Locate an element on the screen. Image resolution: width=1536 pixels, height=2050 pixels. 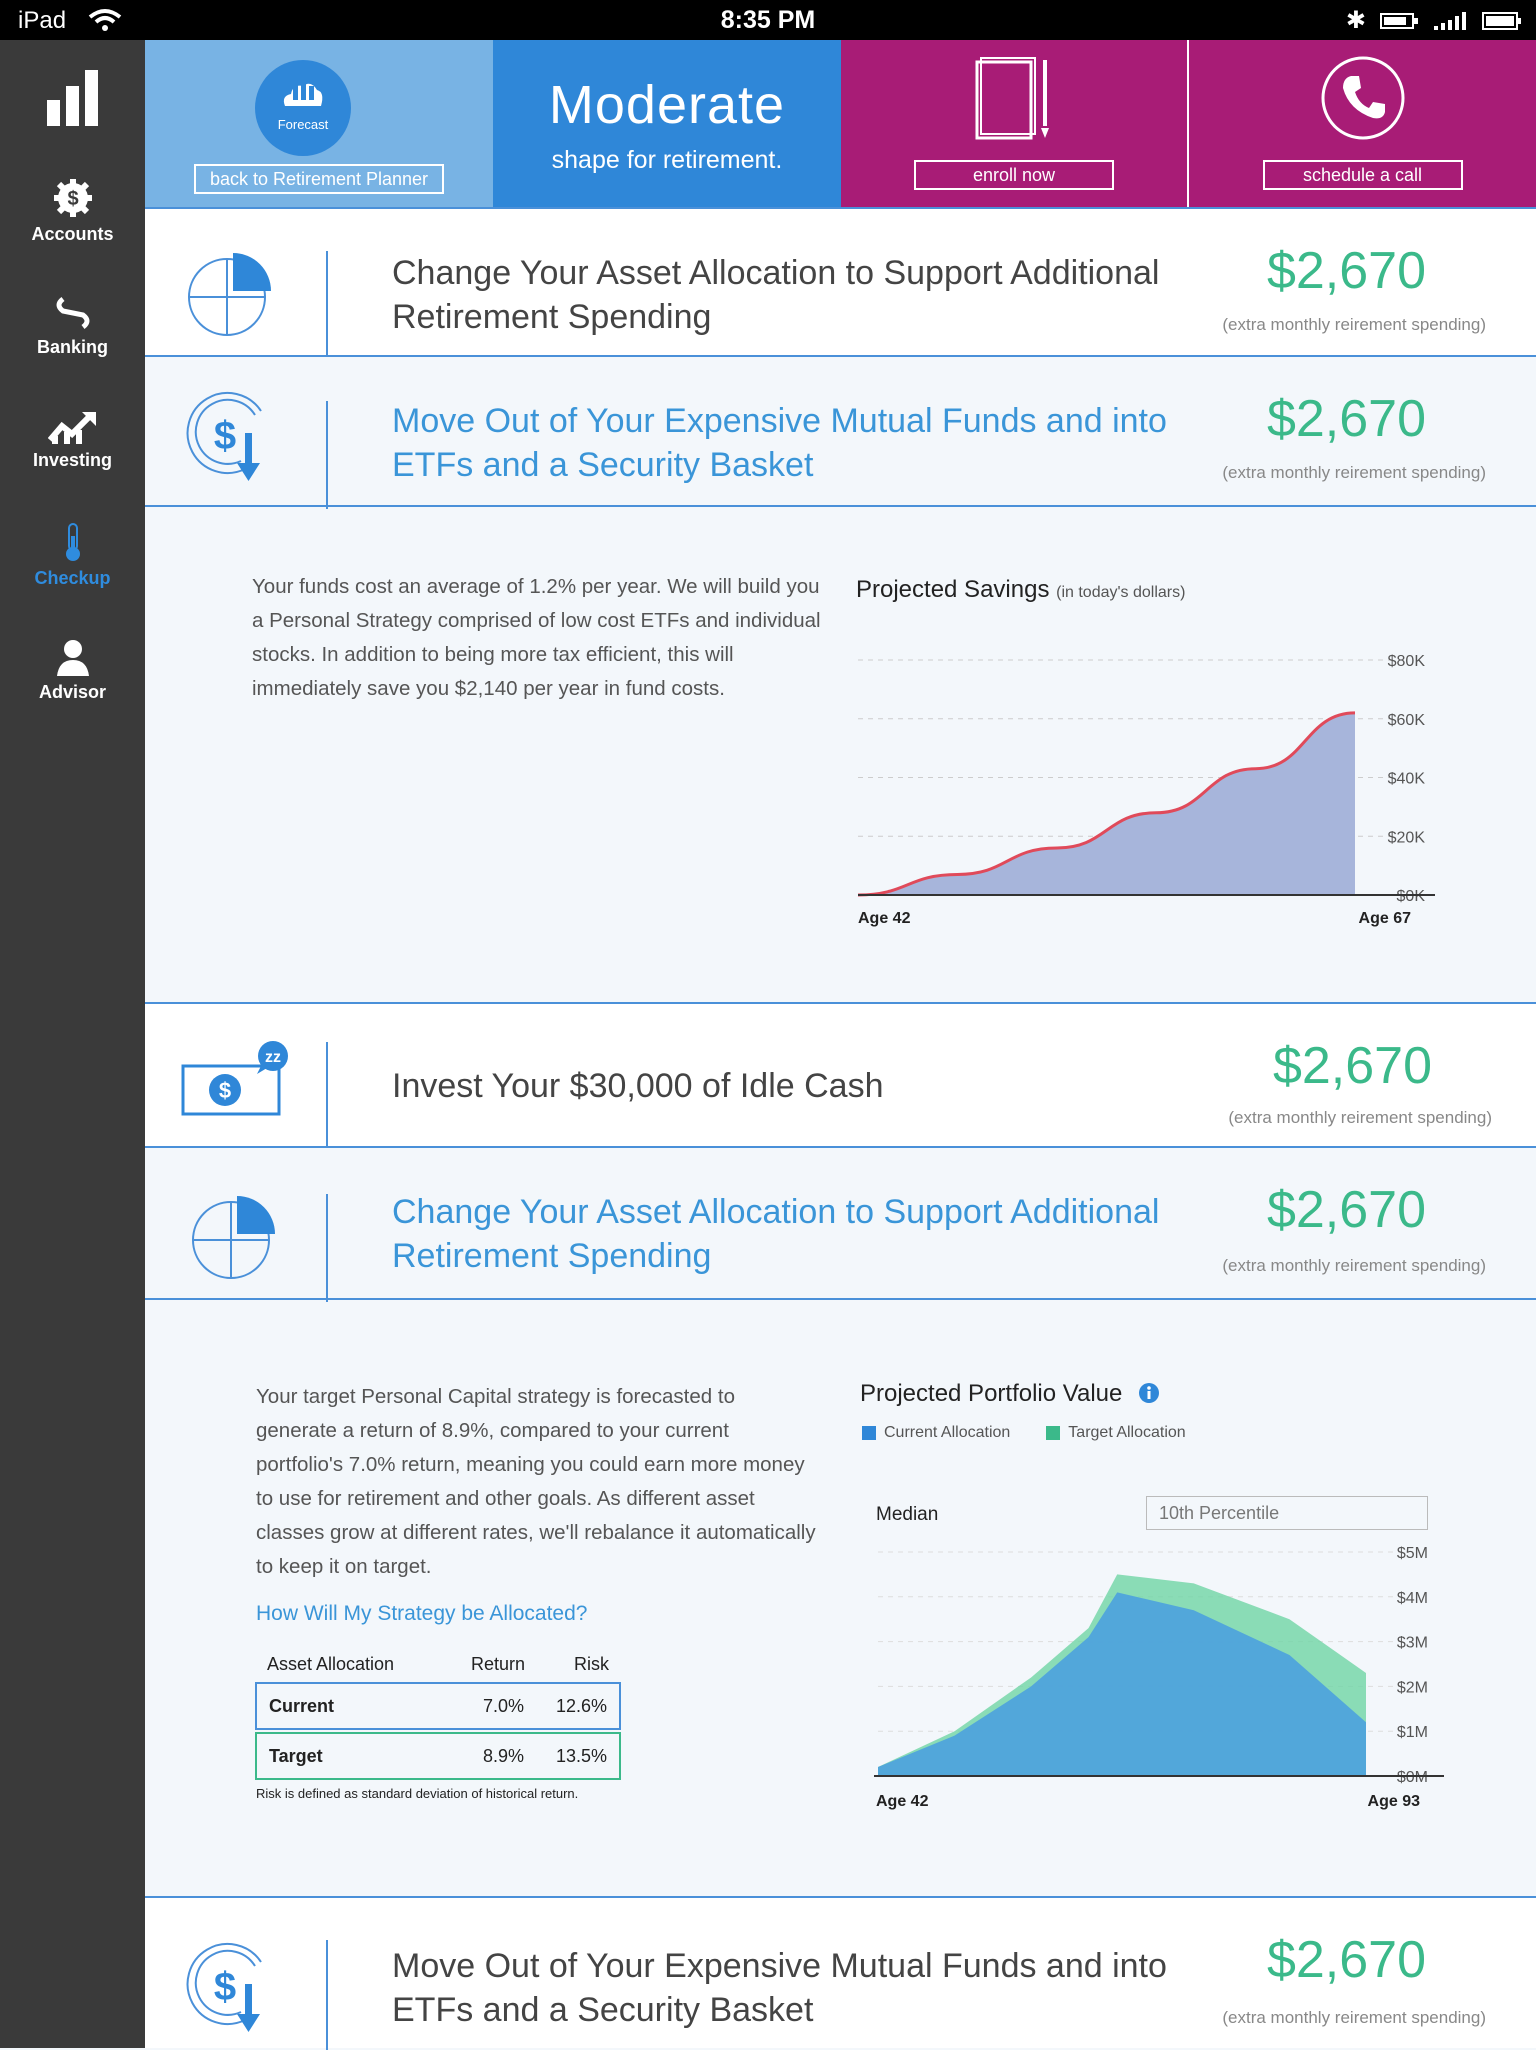
wifi-icon is located at coordinates (105, 20).